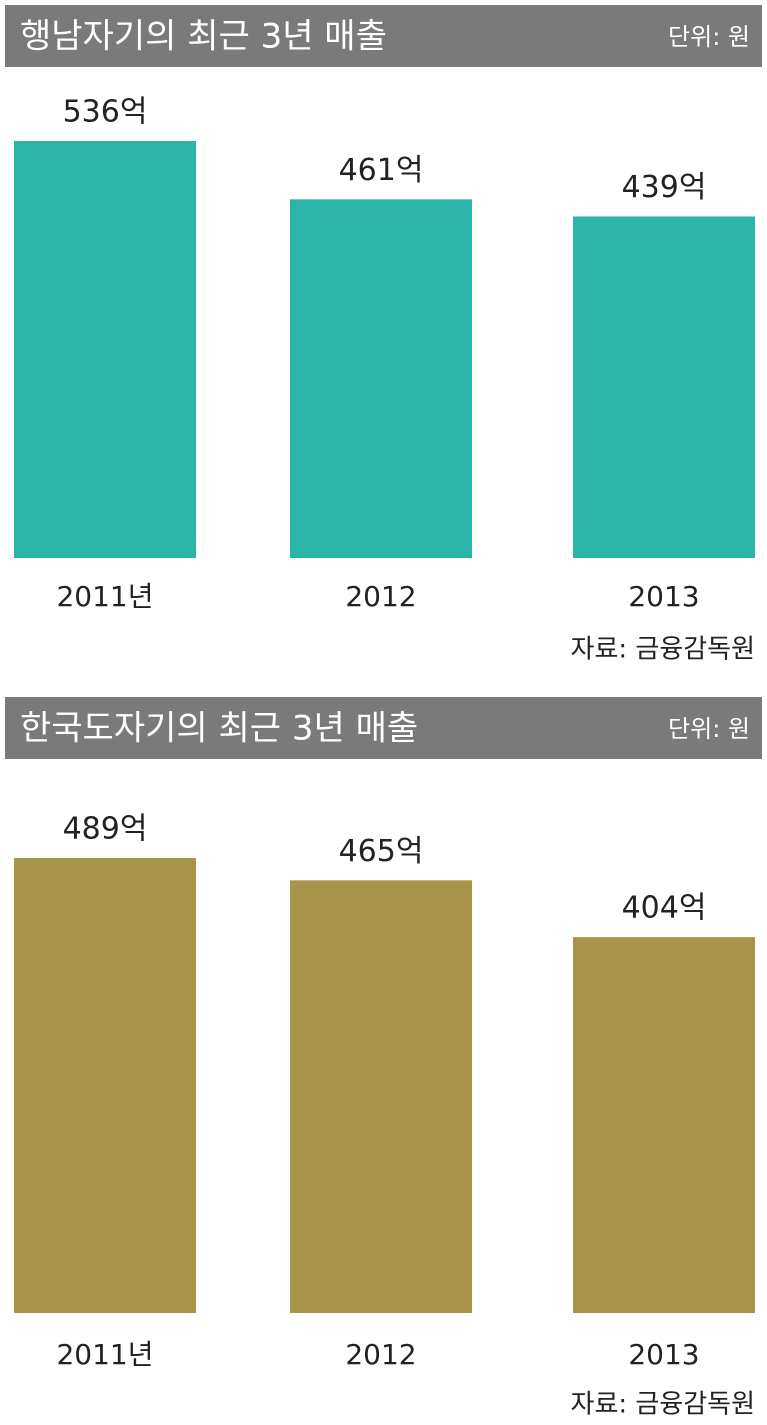  What do you see at coordinates (105, 112) in the screenshot?
I see `value-label: 536억` at bounding box center [105, 112].